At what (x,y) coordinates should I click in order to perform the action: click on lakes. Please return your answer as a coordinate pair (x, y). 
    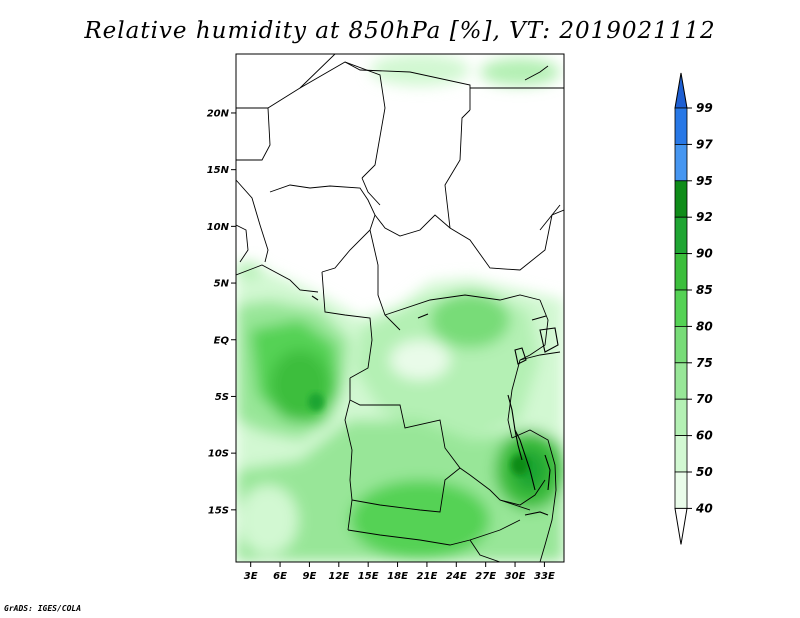
    Looking at the image, I should click on (435, 405).